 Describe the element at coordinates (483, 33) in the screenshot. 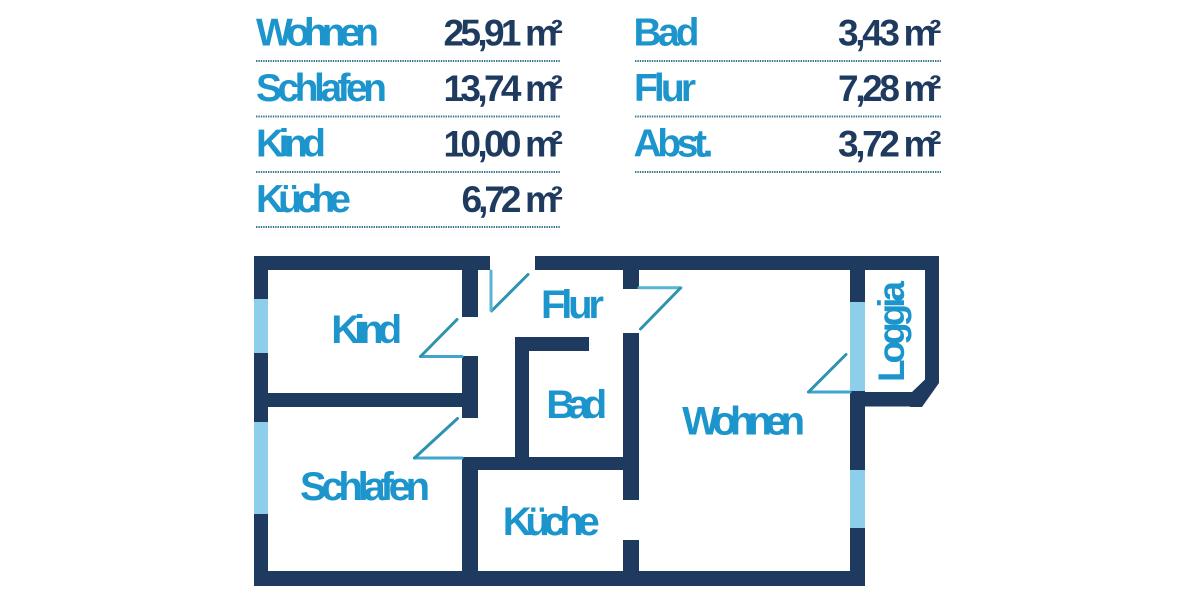

I see `svg-text: 25,91` at that location.